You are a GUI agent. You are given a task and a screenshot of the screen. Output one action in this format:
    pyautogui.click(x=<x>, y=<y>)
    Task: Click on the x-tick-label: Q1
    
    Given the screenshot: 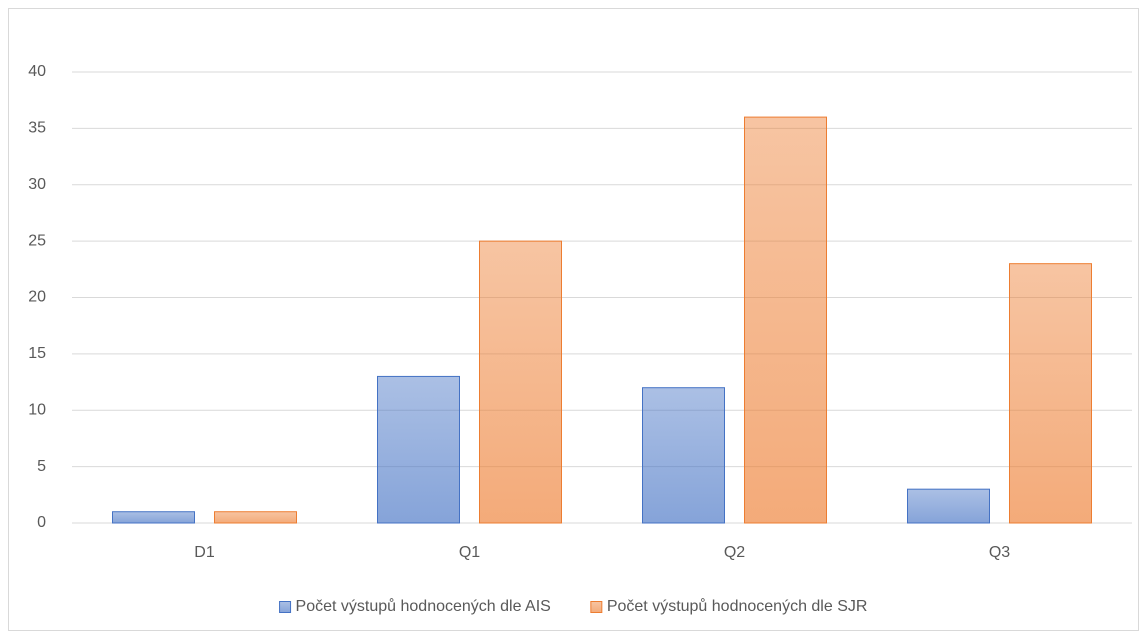 What is the action you would take?
    pyautogui.click(x=469, y=552)
    